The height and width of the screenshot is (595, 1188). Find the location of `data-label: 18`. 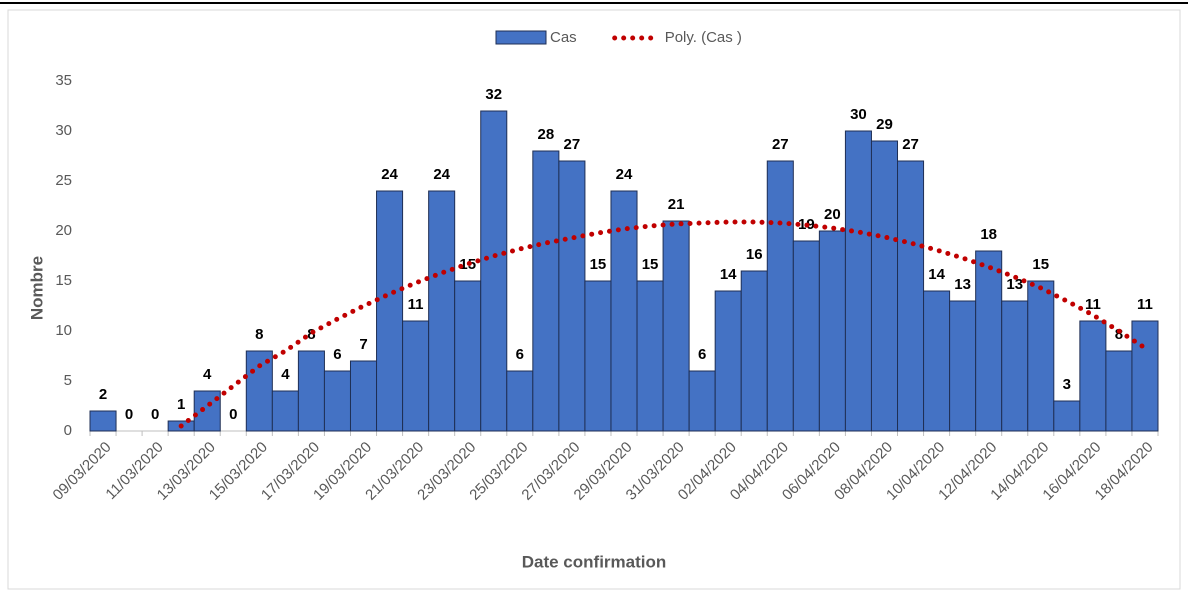

data-label: 18 is located at coordinates (988, 234).